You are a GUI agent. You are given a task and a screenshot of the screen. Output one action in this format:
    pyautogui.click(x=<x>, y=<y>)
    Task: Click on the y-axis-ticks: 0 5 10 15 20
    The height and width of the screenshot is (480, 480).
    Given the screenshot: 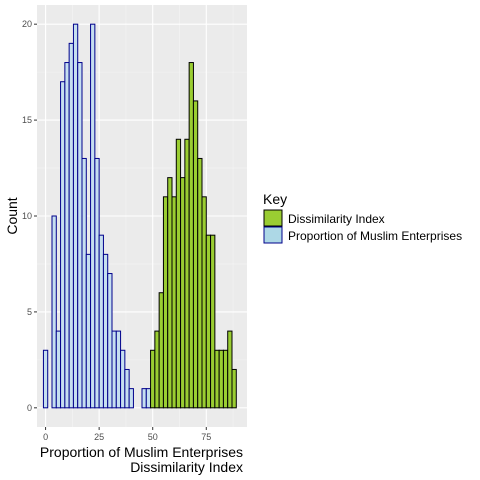 What is the action you would take?
    pyautogui.click(x=29, y=216)
    